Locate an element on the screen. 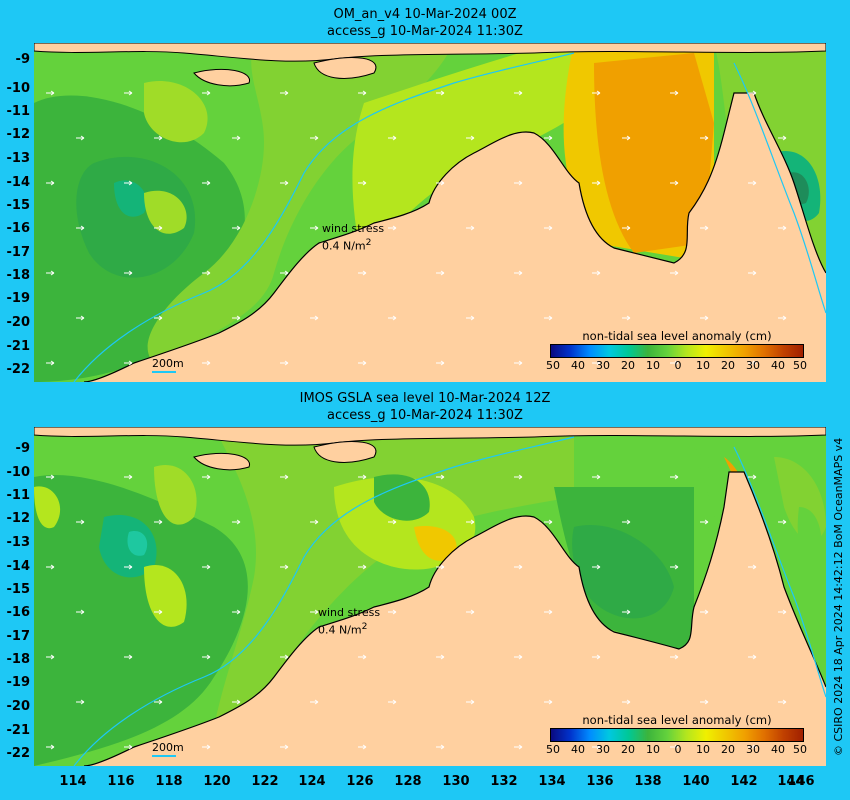  top-title-line1: OM_an_v4 10-Mar-2024 00Z is located at coordinates (425, 14).